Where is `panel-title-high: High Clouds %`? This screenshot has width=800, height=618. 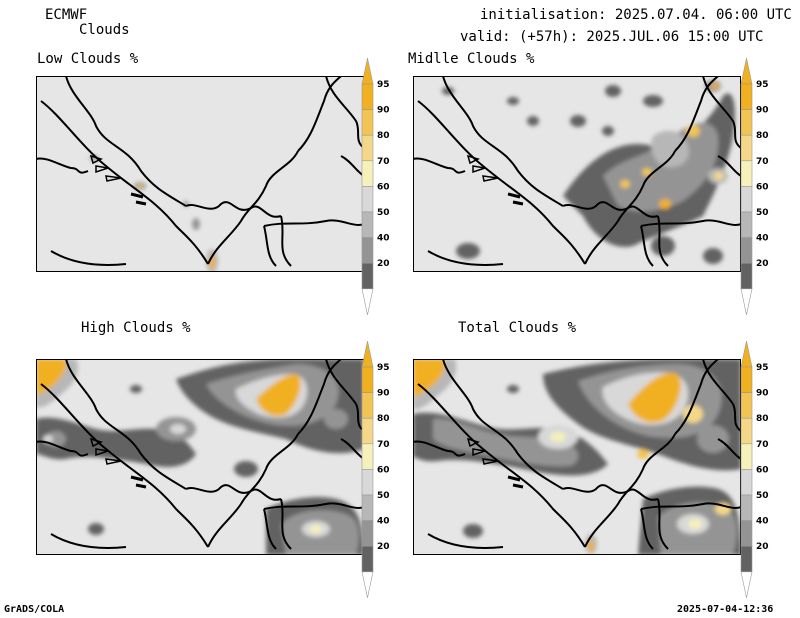 panel-title-high: High Clouds % is located at coordinates (136, 328).